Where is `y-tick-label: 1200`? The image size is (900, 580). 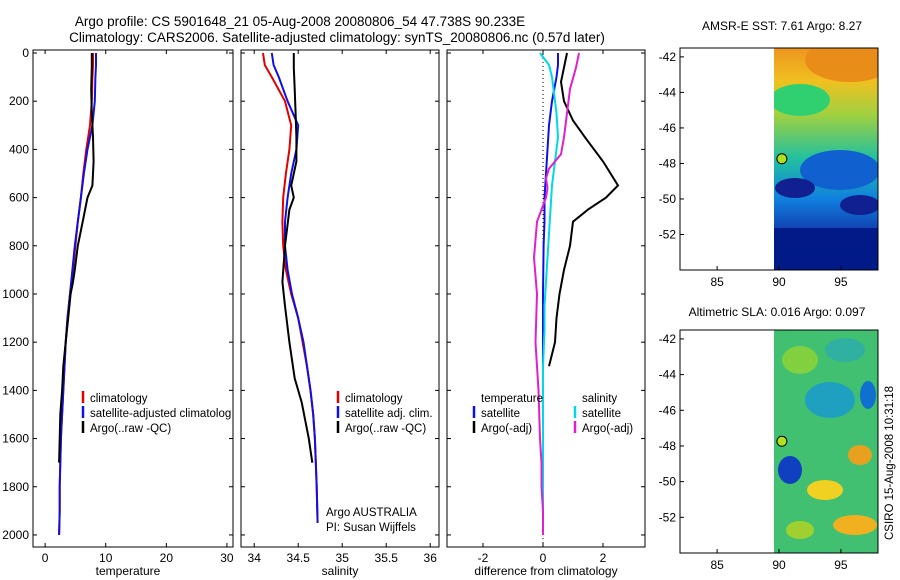
y-tick-label: 1200 is located at coordinates (15, 342).